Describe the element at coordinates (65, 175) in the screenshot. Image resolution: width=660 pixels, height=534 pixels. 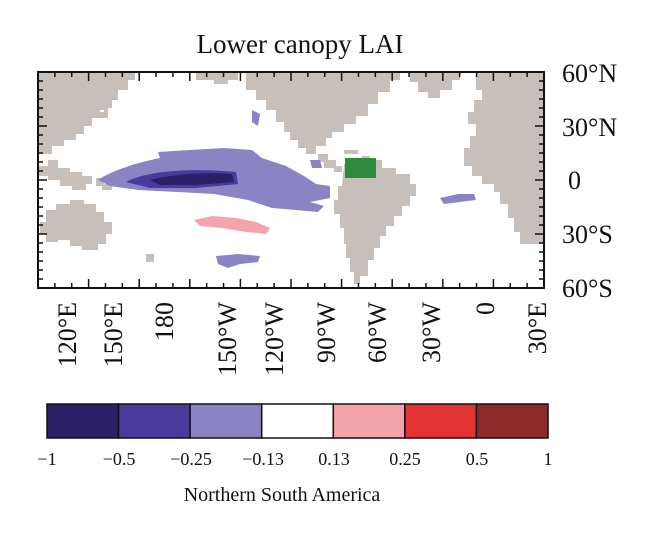
I see `land-maritime-continent` at that location.